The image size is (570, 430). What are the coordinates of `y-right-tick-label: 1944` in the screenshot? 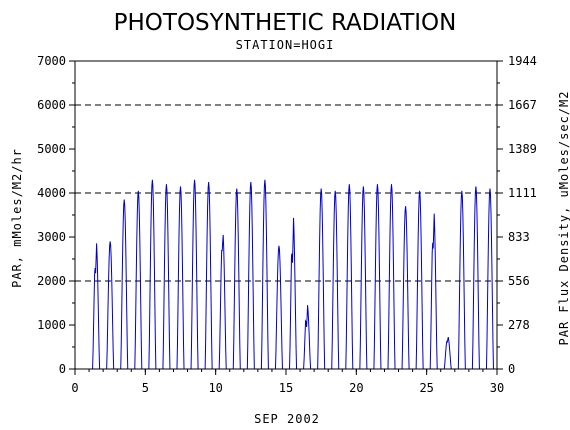 It's located at (522, 61).